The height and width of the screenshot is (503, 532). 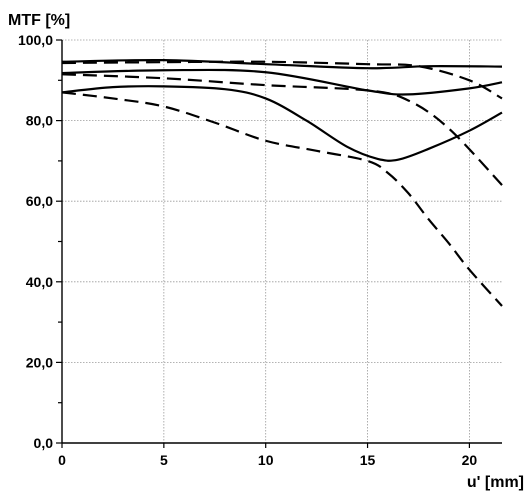 What do you see at coordinates (39, 121) in the screenshot?
I see `y-tick-label: 80,0` at bounding box center [39, 121].